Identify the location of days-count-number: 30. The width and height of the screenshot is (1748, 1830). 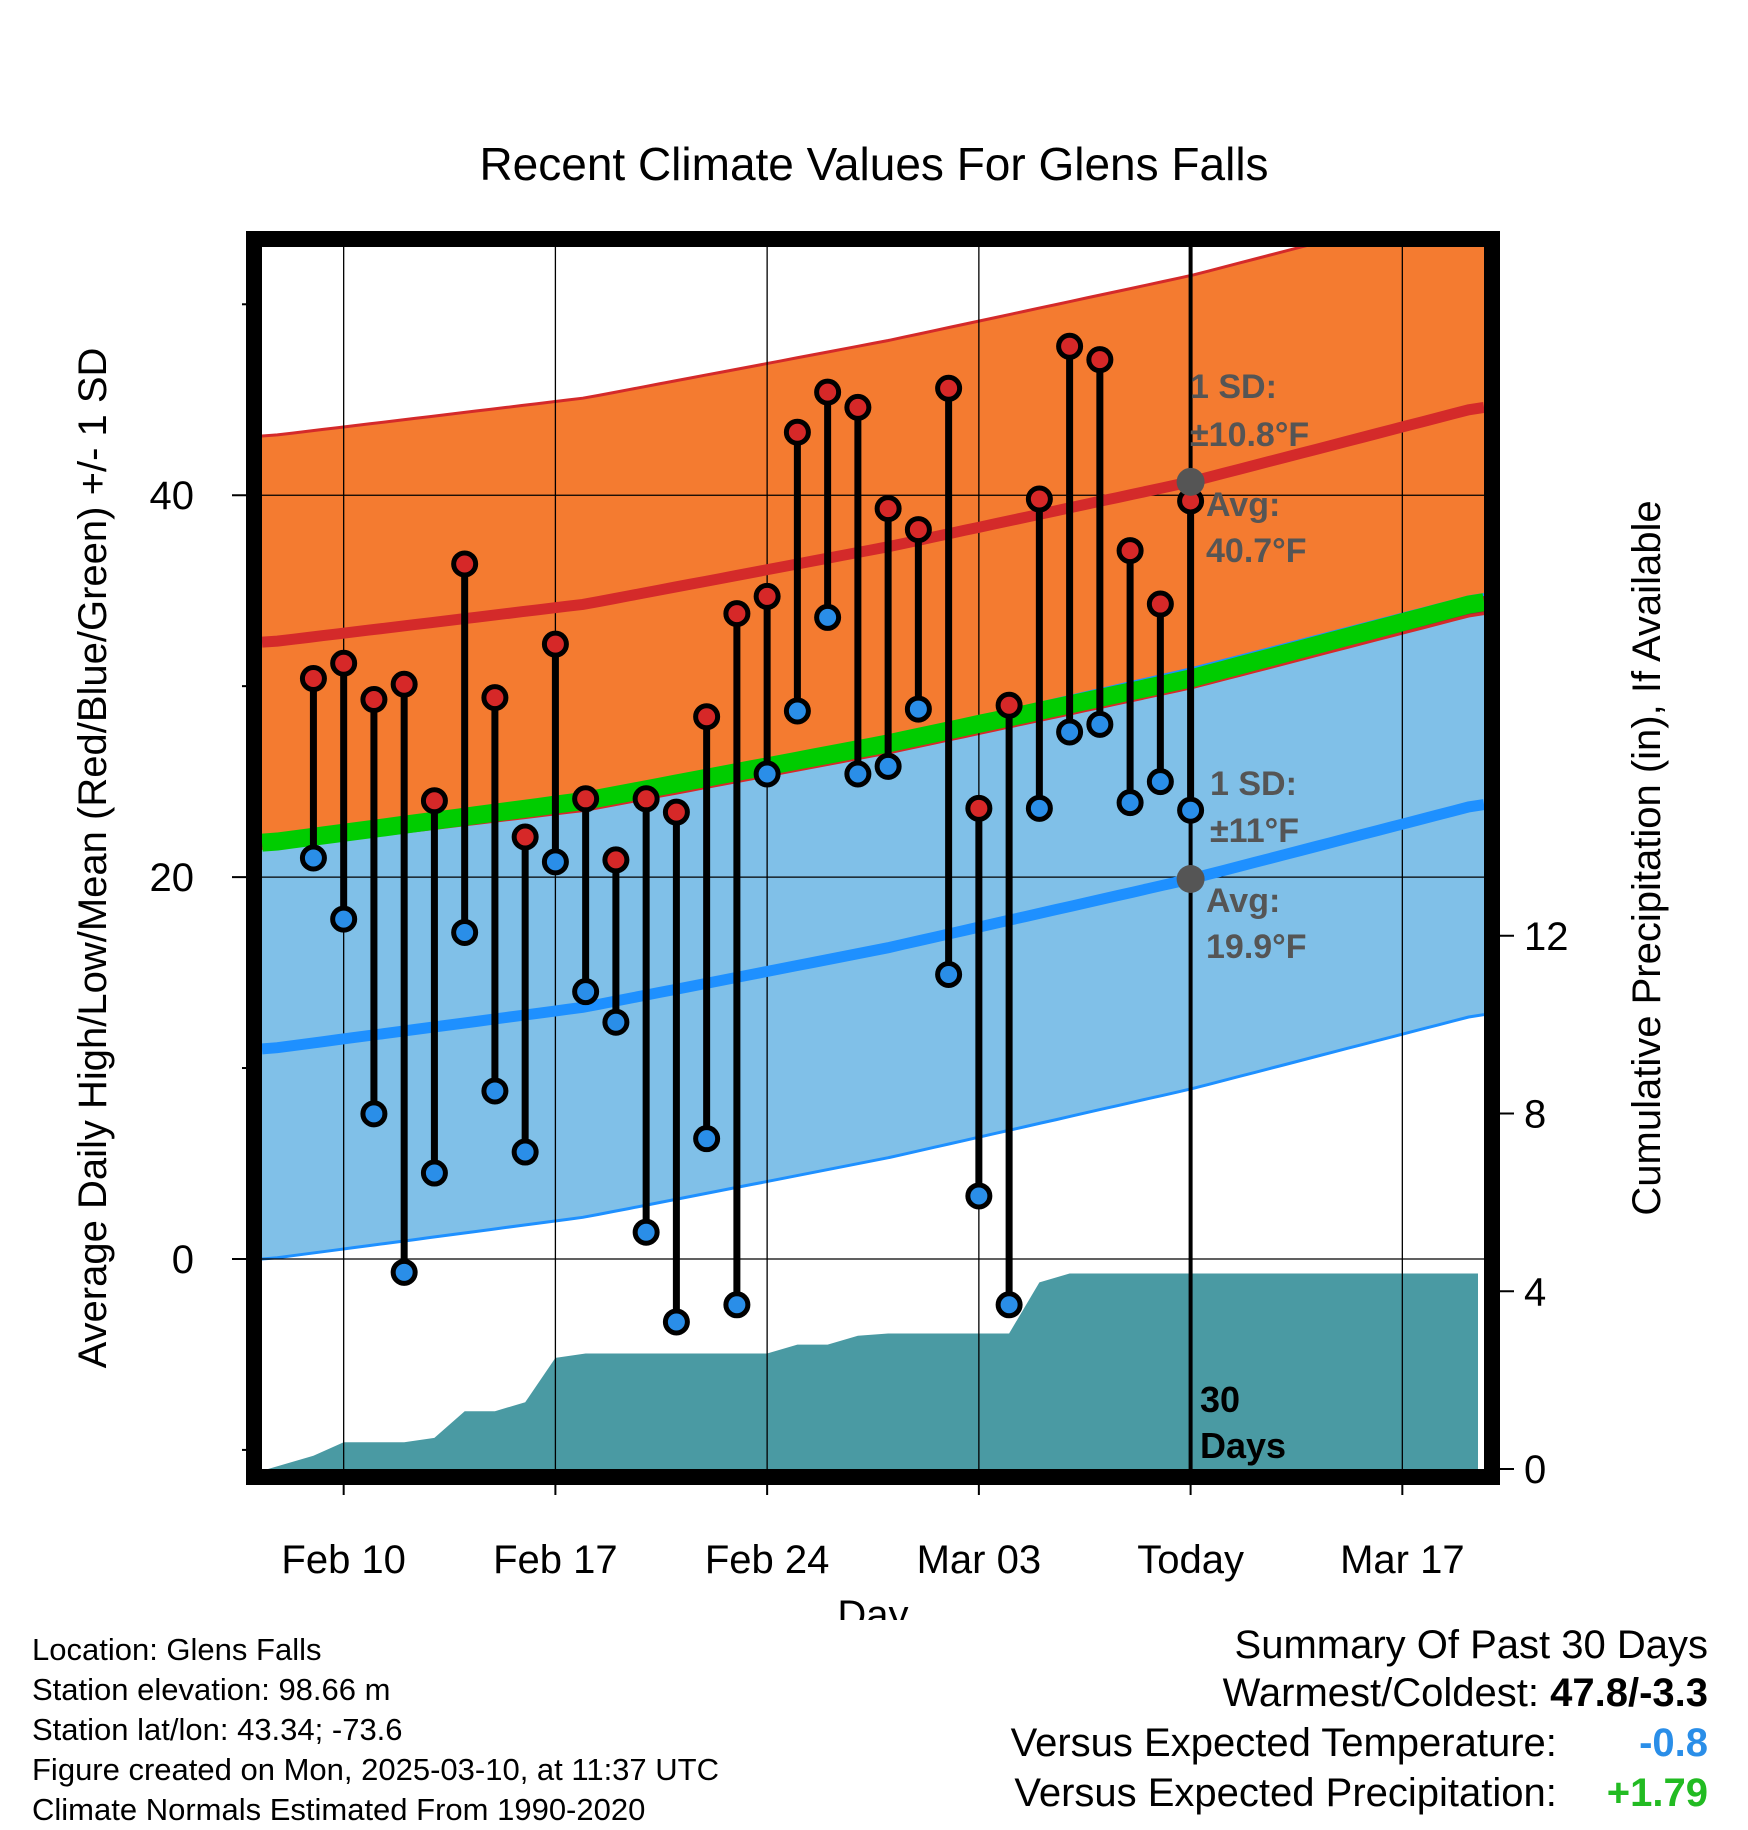
(1220, 1399).